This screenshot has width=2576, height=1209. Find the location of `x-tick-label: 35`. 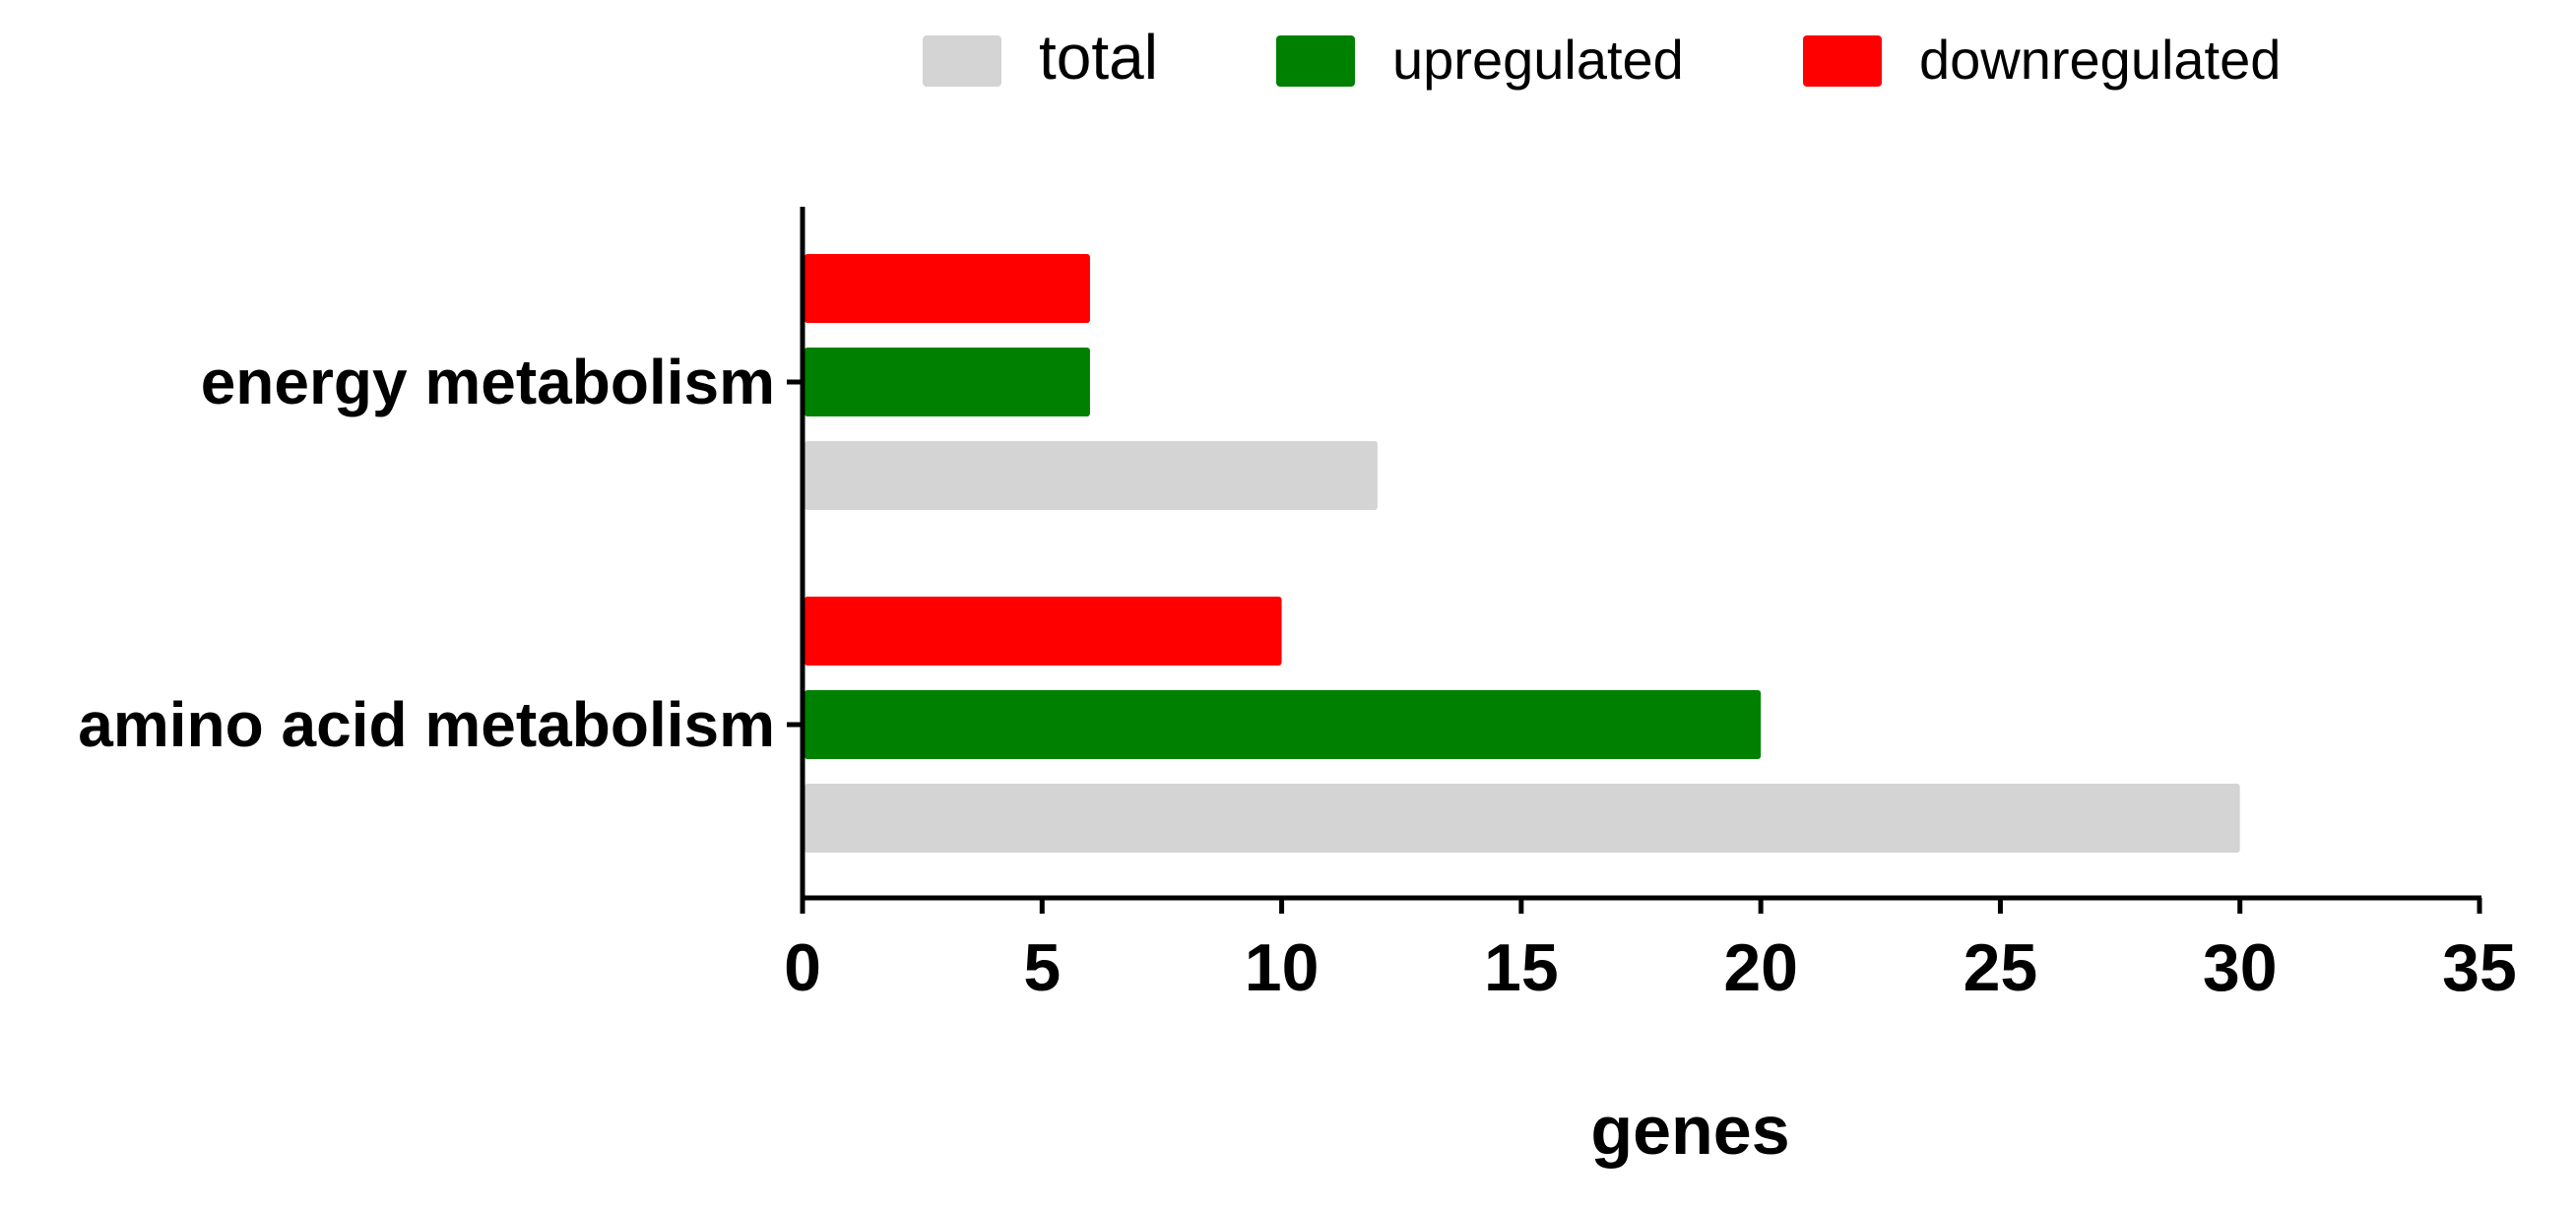

x-tick-label: 35 is located at coordinates (2479, 967).